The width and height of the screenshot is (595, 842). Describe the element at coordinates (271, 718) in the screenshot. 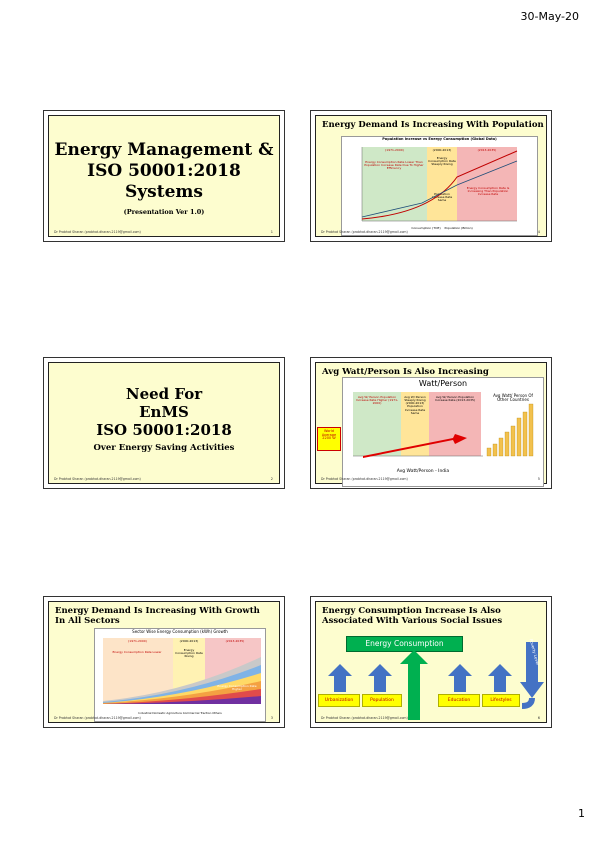

I see `slide-number: 3` at that location.